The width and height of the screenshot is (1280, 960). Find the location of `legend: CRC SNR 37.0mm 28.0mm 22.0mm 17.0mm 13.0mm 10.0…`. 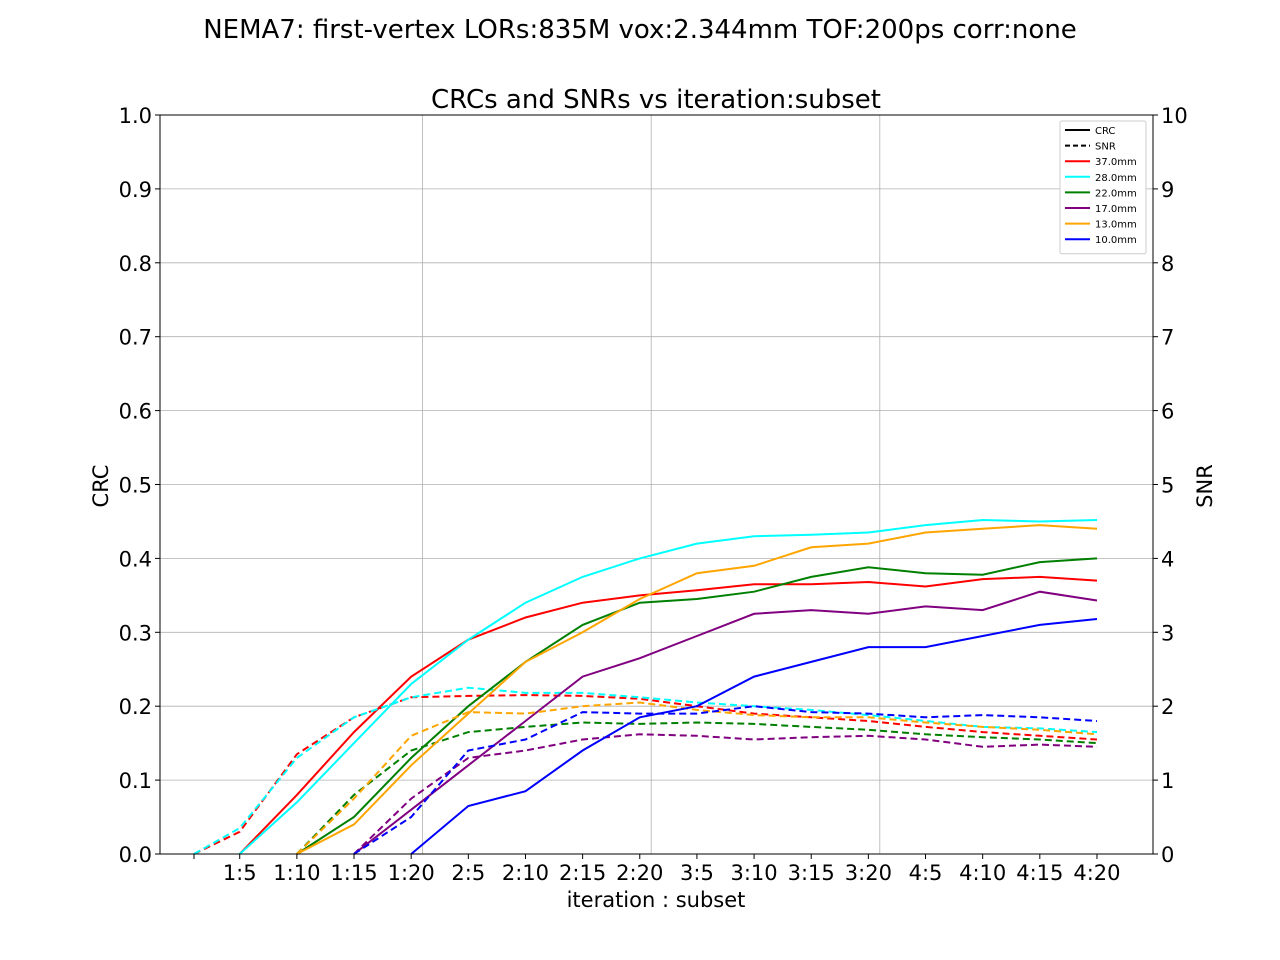

legend: CRC SNR 37.0mm 28.0mm 22.0mm 17.0mm 13.0mm 10.0… is located at coordinates (1103, 187).